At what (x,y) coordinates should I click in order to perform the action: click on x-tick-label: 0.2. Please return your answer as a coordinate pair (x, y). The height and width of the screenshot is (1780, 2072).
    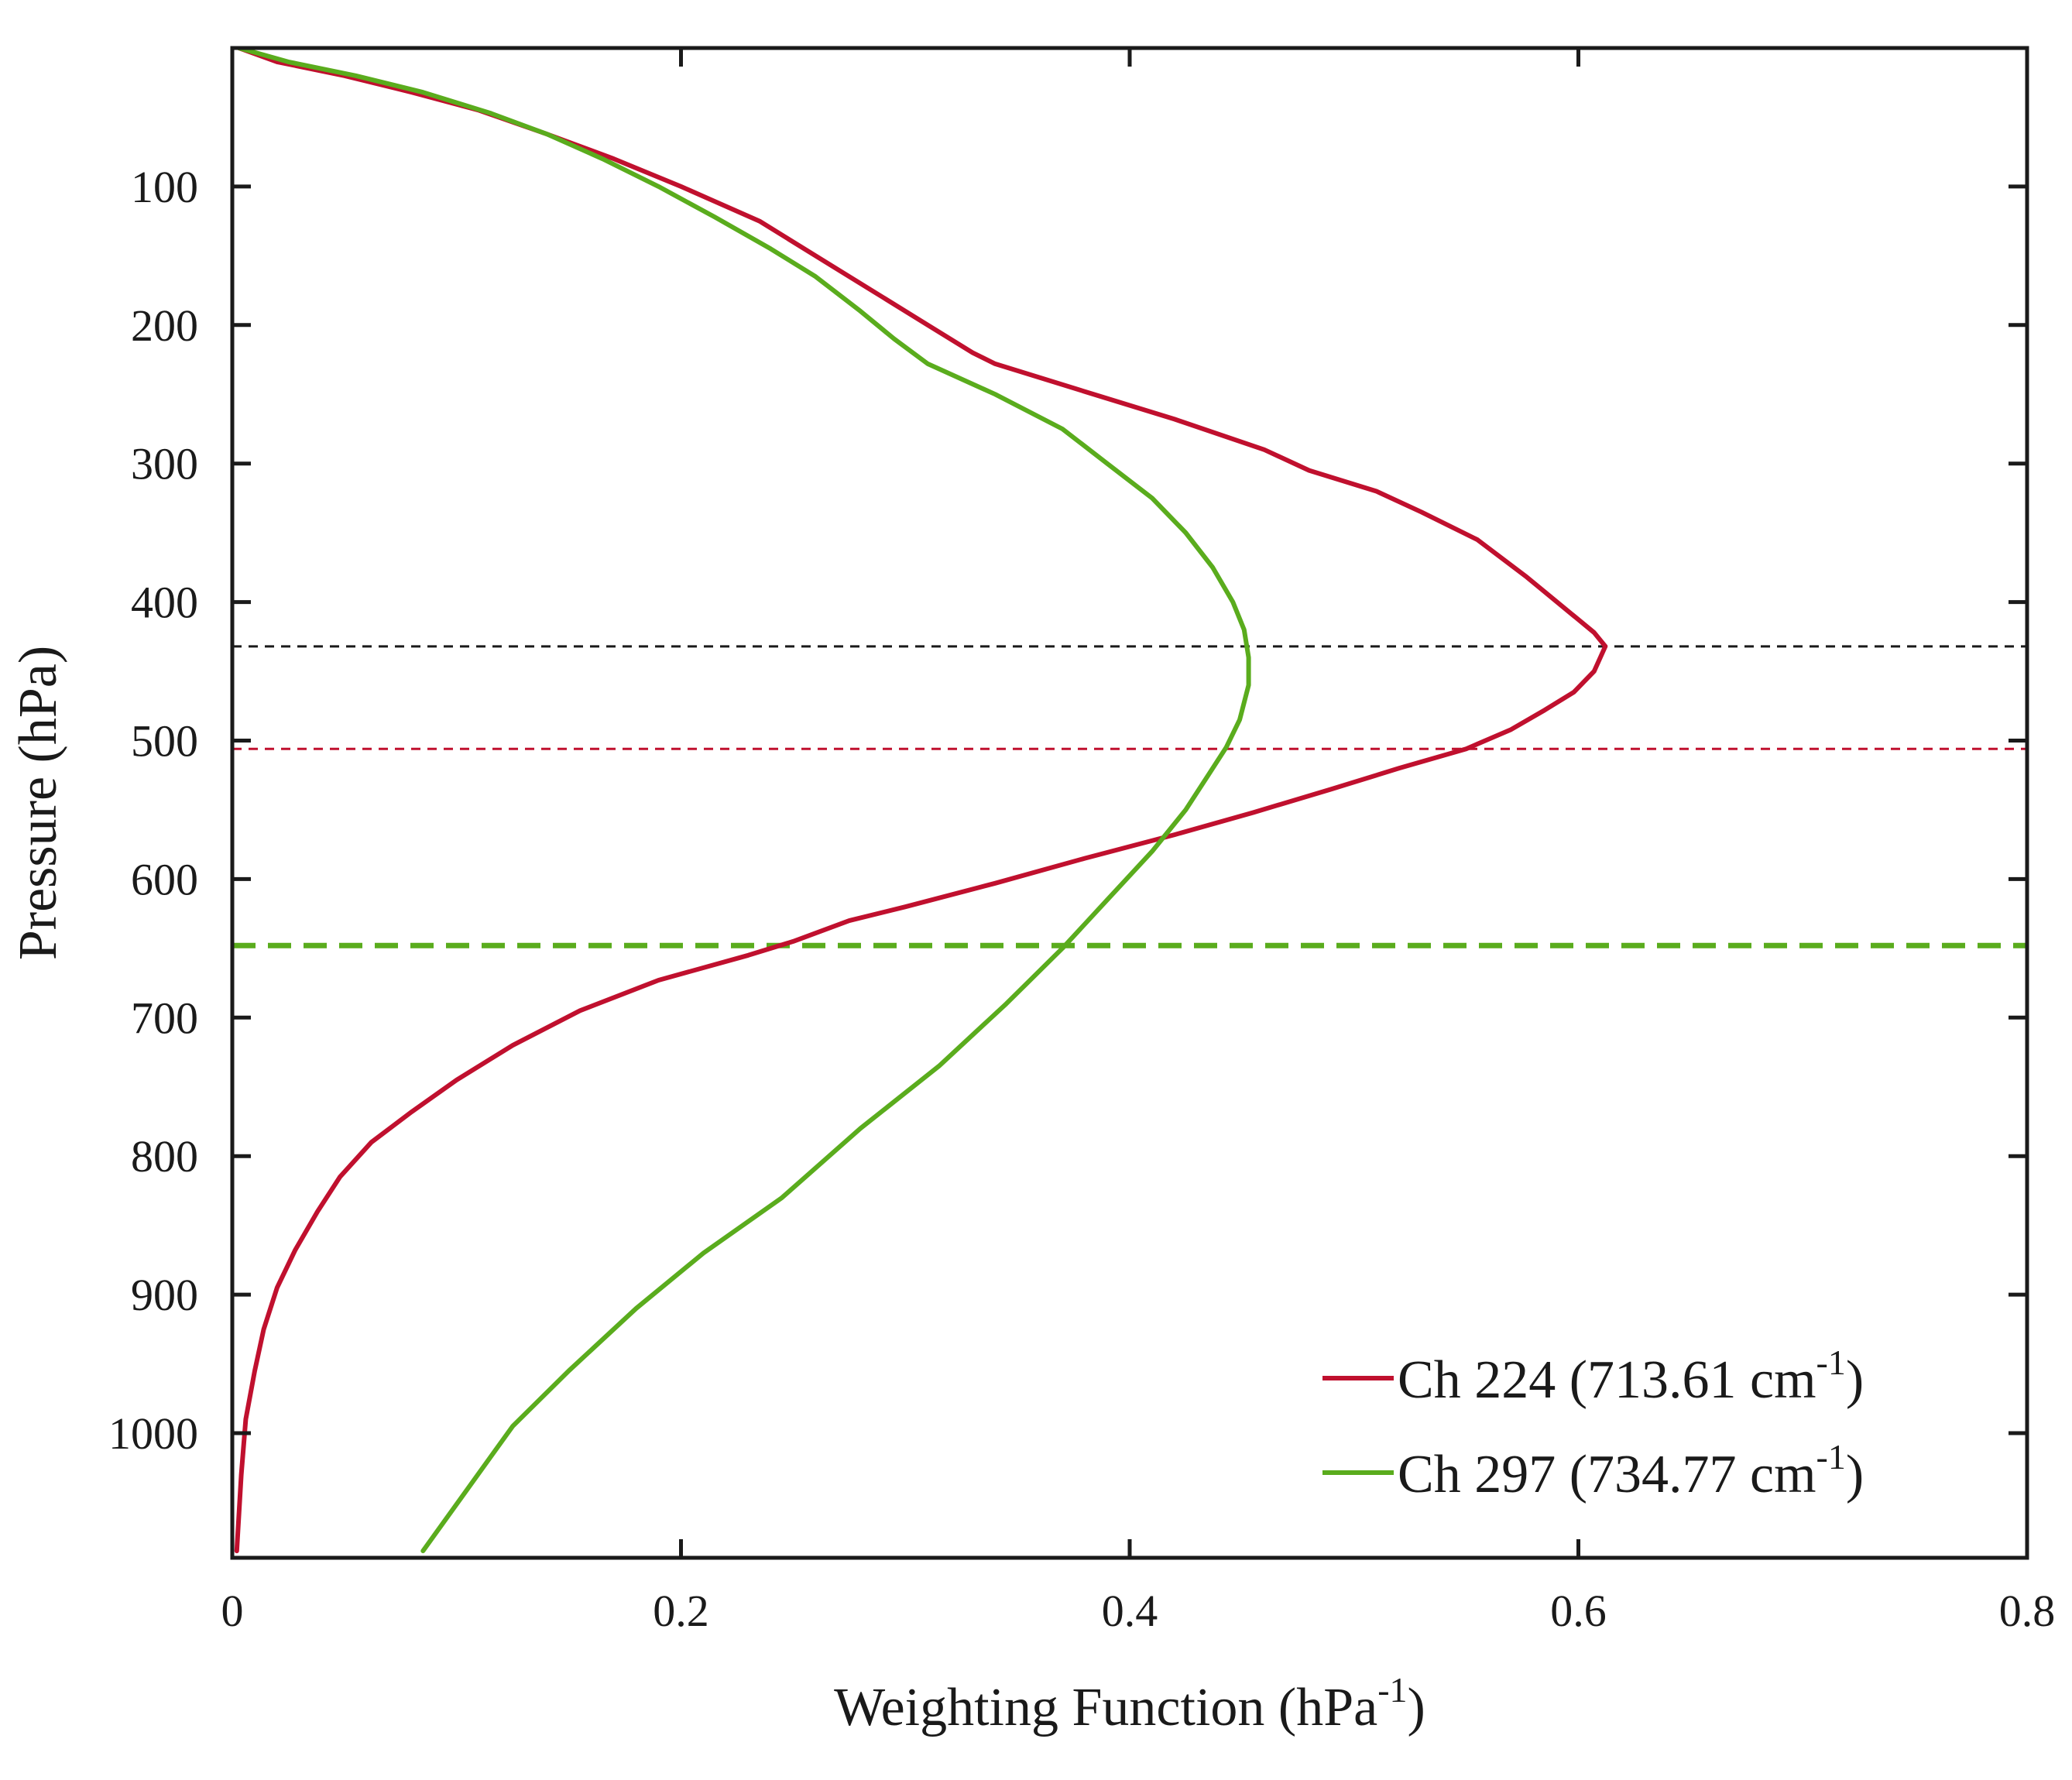
    Looking at the image, I should click on (681, 1611).